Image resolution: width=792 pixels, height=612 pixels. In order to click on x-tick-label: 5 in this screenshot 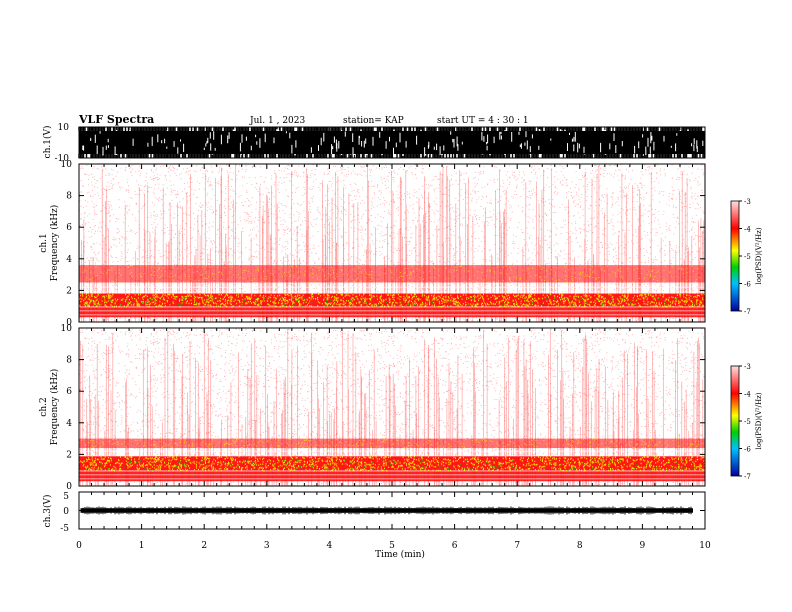, I will do `click(392, 546)`.